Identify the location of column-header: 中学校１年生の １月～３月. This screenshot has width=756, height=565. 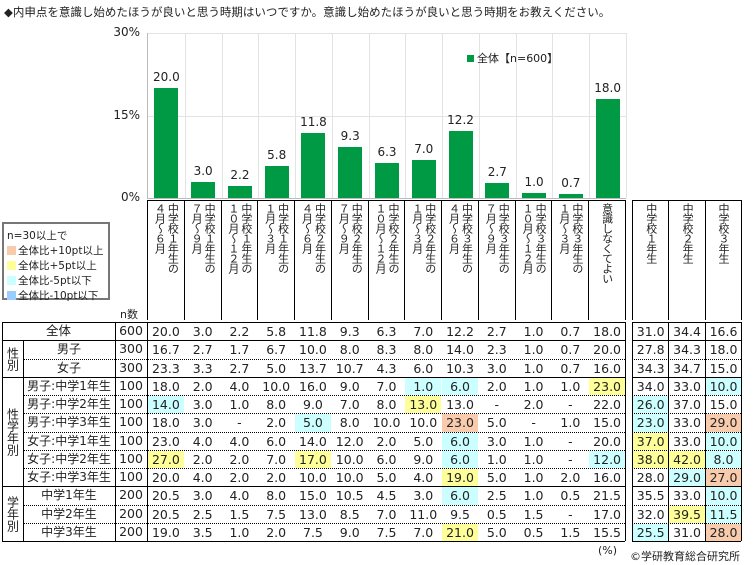
(276, 260).